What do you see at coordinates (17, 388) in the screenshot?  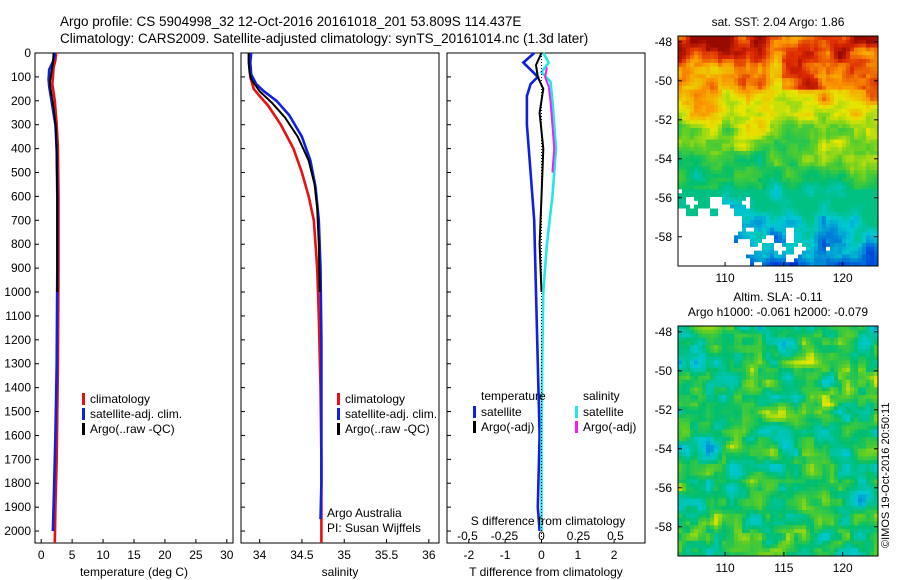 I see `y-tick-label: 1400` at bounding box center [17, 388].